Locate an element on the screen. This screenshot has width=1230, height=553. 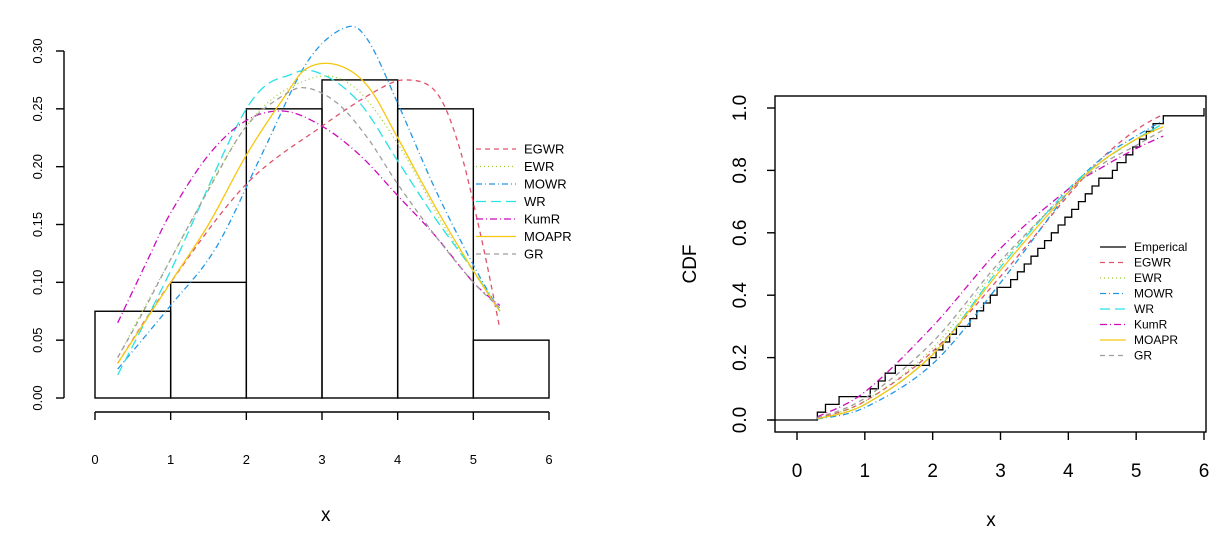
y-tick-label: 0.30 is located at coordinates (37, 50).